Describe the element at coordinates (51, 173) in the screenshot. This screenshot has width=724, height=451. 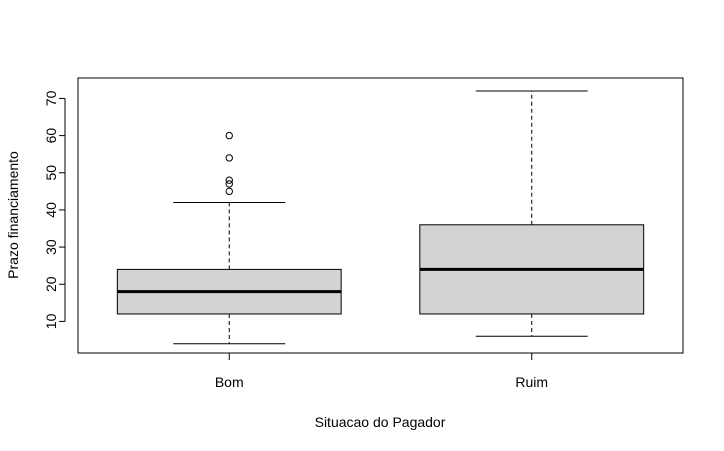
I see `y-tick-label: 50` at that location.